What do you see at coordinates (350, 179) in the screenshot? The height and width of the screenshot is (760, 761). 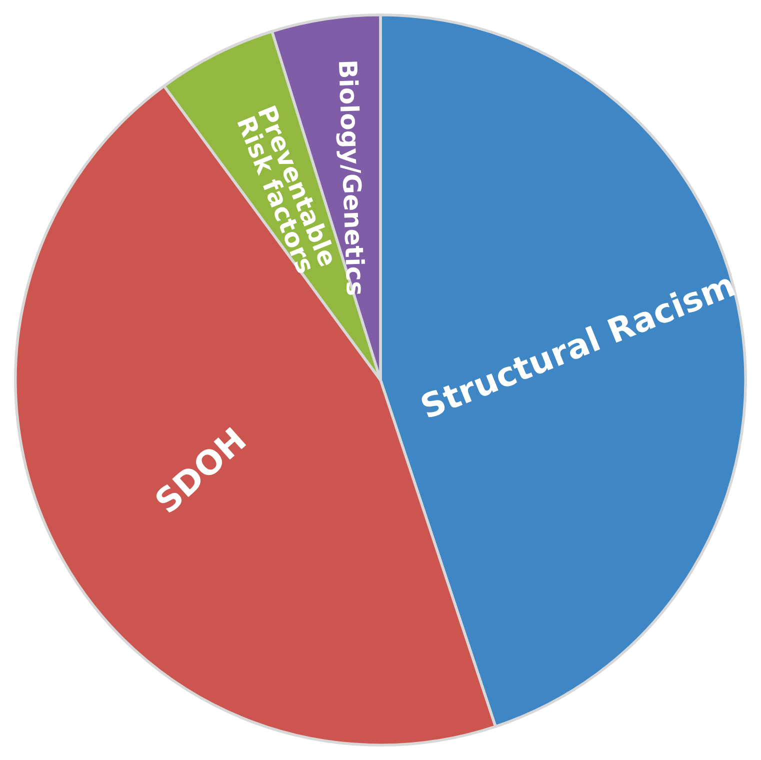 I see `slice-label: Biology/Genetics` at bounding box center [350, 179].